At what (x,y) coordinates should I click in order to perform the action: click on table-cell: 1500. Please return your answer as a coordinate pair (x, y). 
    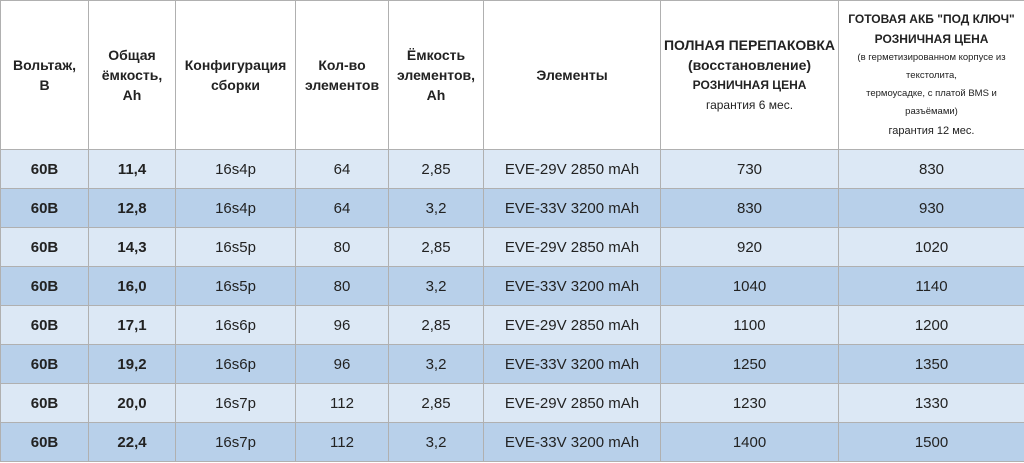
    Looking at the image, I should click on (931, 442).